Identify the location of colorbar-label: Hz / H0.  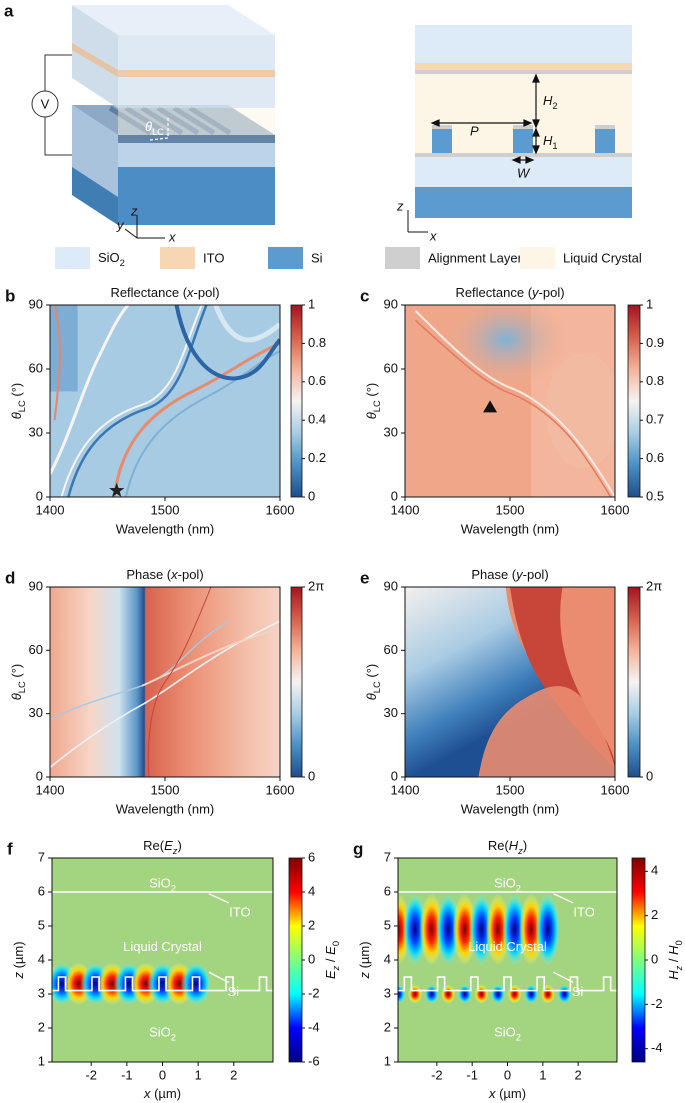
(675, 960).